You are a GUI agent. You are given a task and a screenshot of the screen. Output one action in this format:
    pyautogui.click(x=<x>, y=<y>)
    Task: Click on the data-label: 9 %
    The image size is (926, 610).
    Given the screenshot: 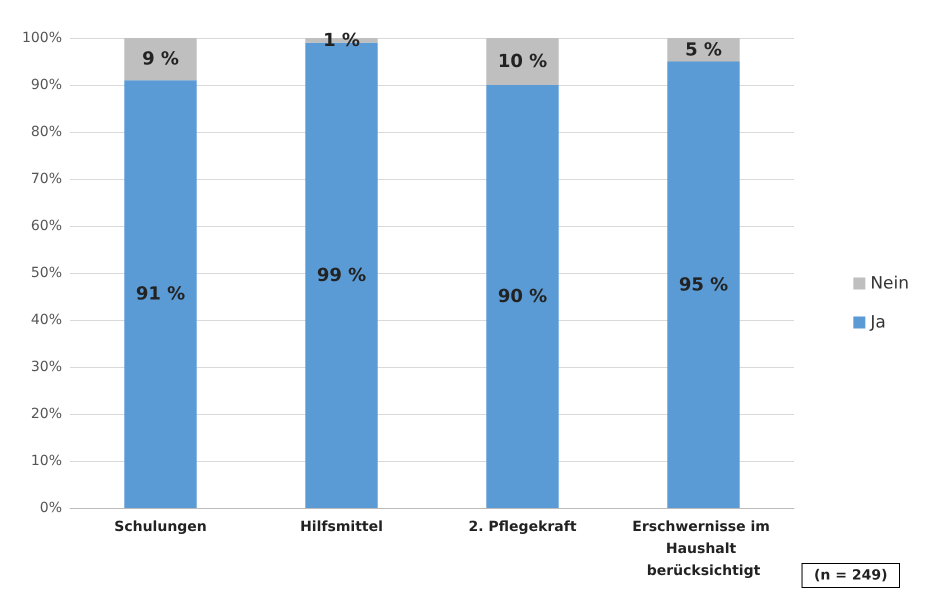 What is the action you would take?
    pyautogui.click(x=160, y=59)
    